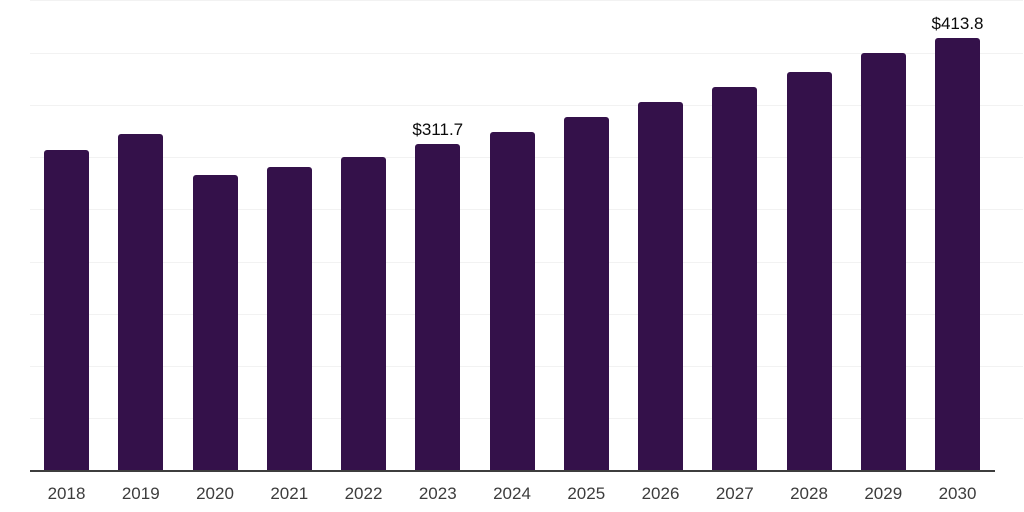 This screenshot has width=1024, height=512. I want to click on bar-2030, so click(957, 253).